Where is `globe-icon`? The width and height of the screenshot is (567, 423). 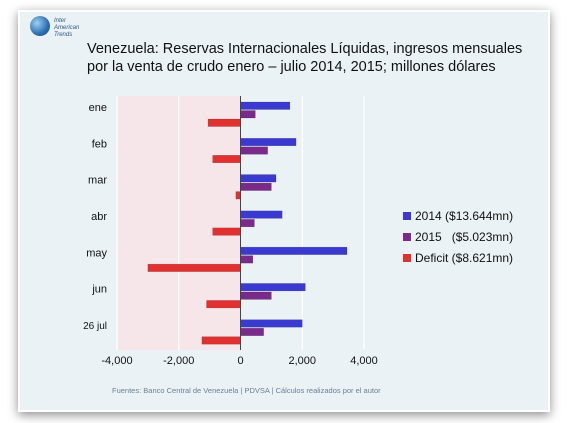
globe-icon is located at coordinates (40, 26).